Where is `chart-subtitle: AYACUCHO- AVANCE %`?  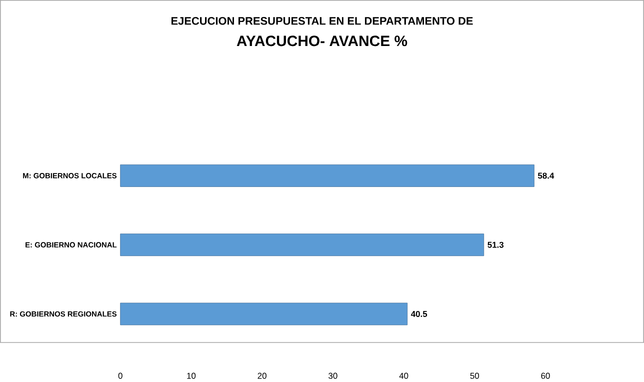
chart-subtitle: AYACUCHO- AVANCE % is located at coordinates (322, 41).